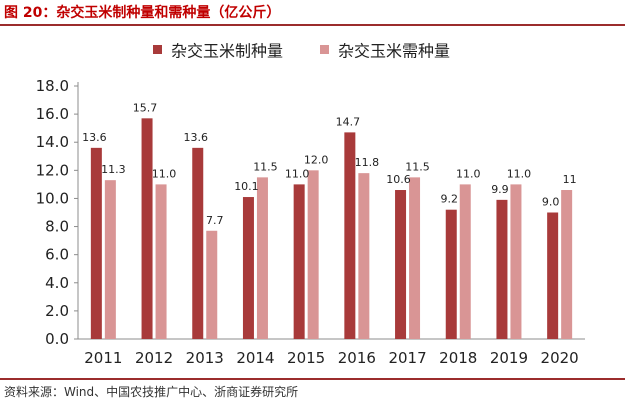 Image resolution: width=625 pixels, height=405 pixels. Describe the element at coordinates (265, 166) in the screenshot. I see `data-label-series2-2014: 11.5` at that location.